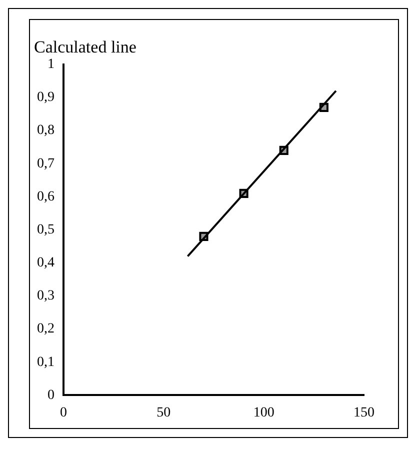  I want to click on y-tick-label: 0,9, so click(45, 98).